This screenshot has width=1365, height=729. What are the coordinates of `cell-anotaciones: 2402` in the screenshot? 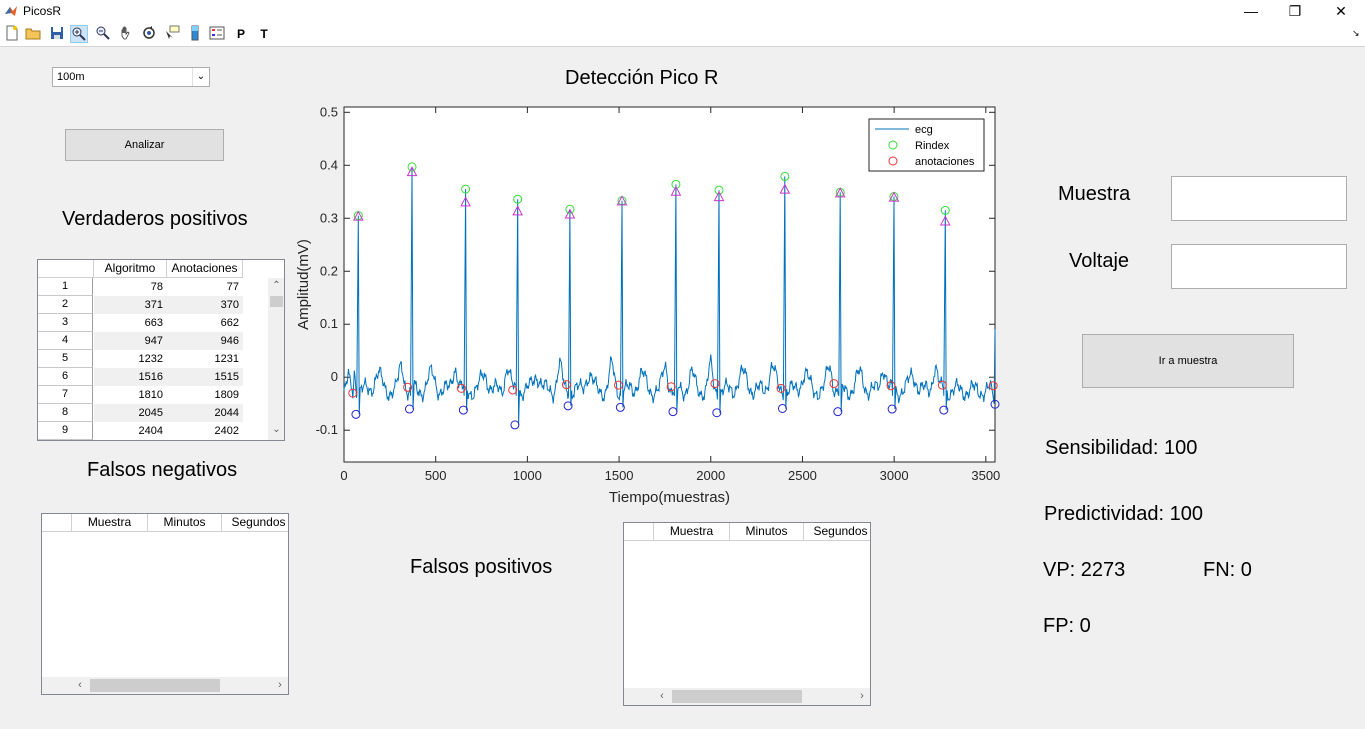 It's located at (205, 431).